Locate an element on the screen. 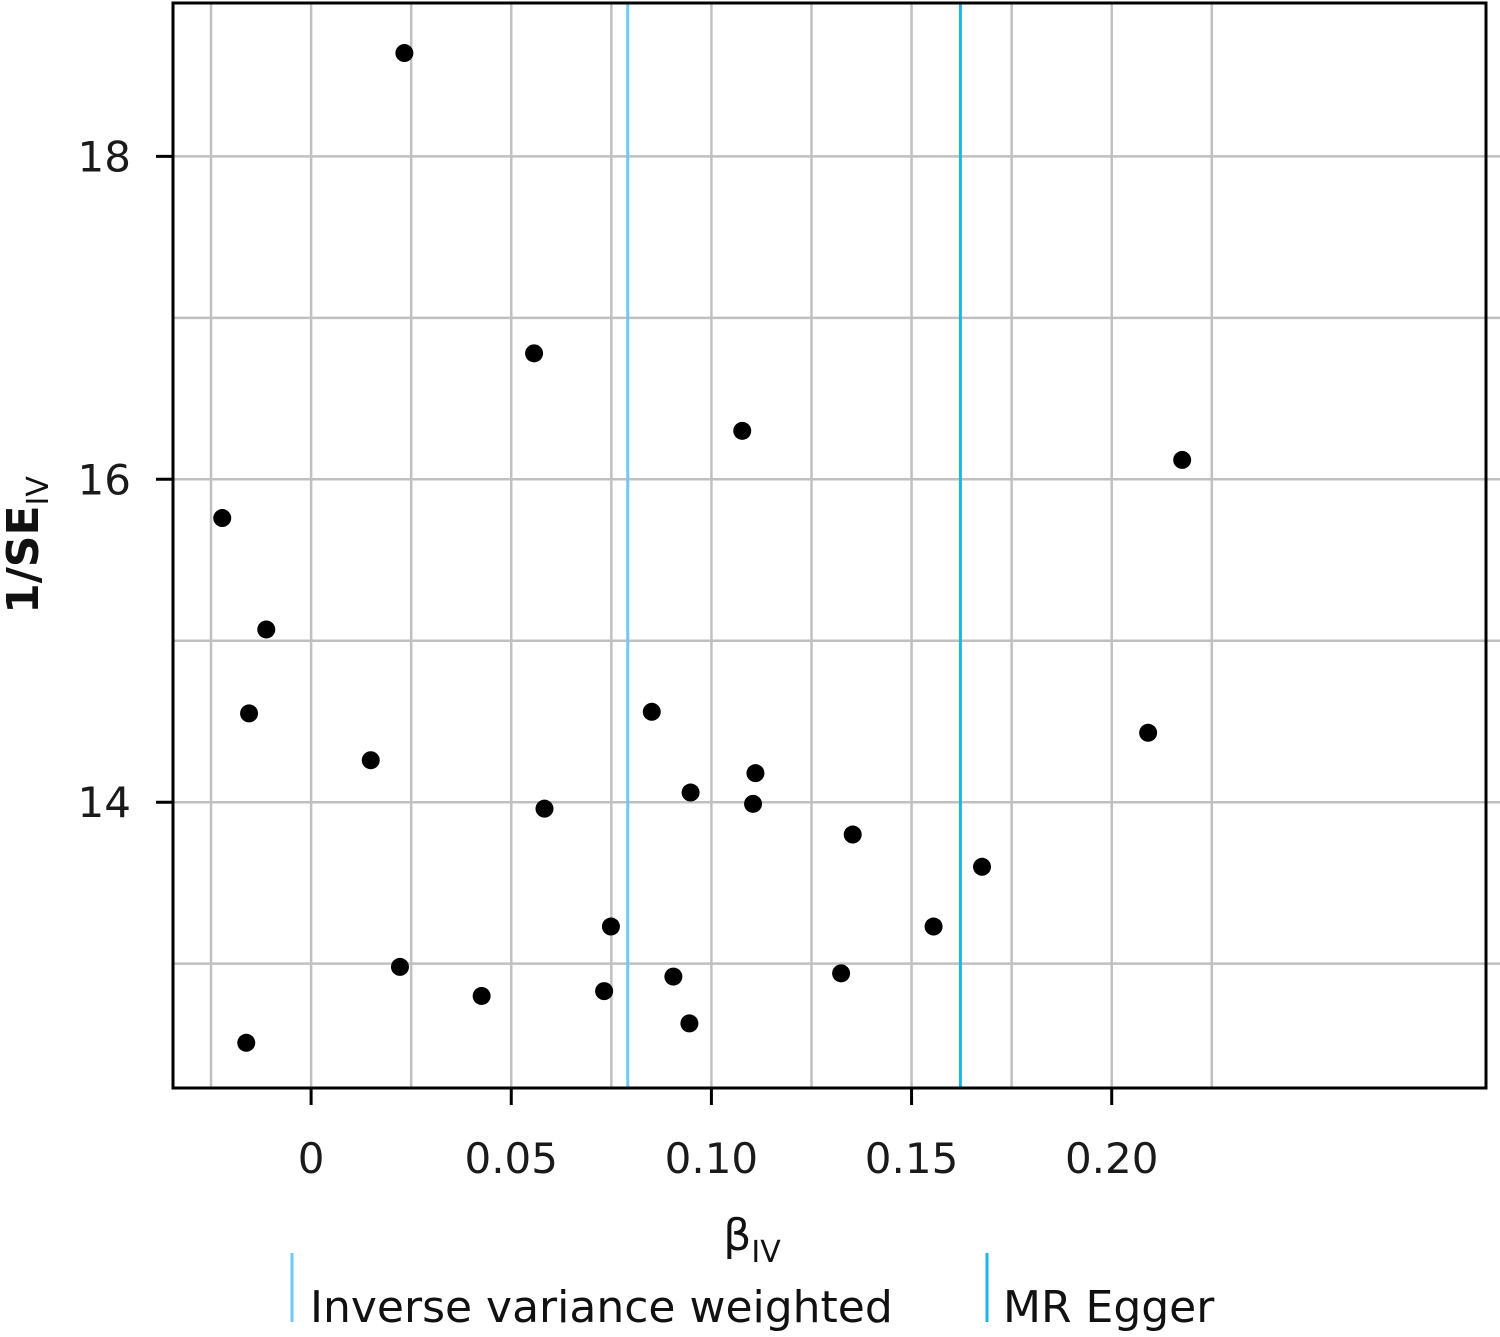 This screenshot has height=1337, width=1500. legend-label-ivw: Inverse variance weighted is located at coordinates (601, 1307).